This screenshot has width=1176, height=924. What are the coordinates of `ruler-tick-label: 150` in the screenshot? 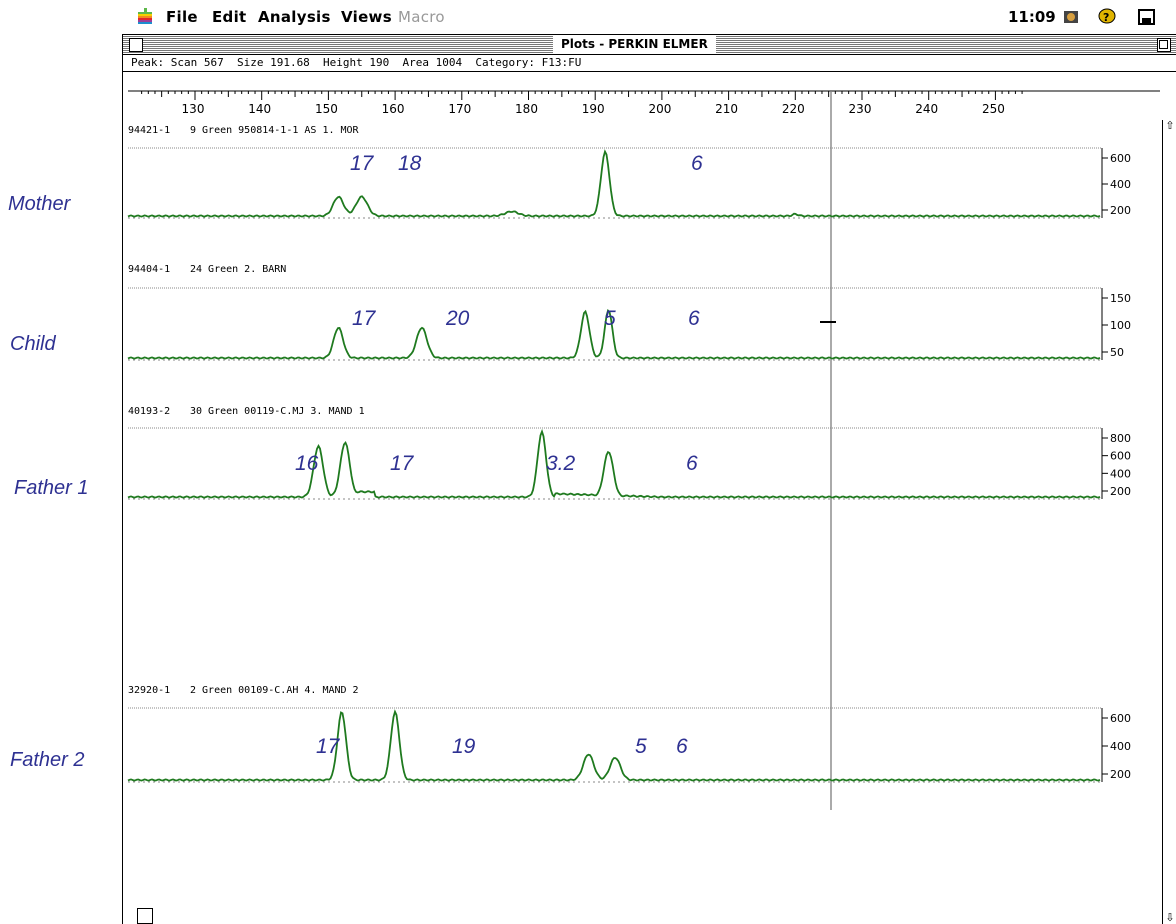 It's located at (326, 109).